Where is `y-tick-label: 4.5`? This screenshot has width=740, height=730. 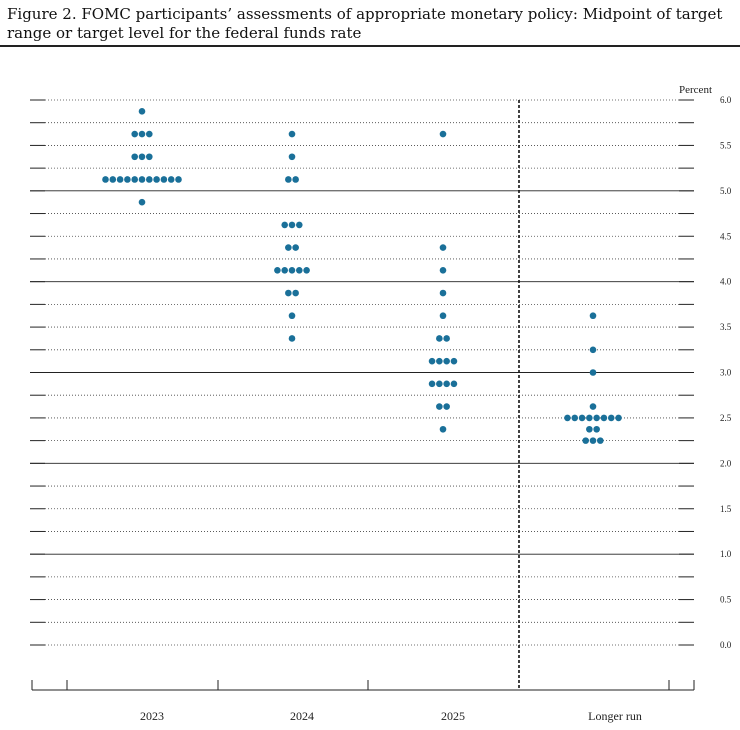 y-tick-label: 4.5 is located at coordinates (726, 236).